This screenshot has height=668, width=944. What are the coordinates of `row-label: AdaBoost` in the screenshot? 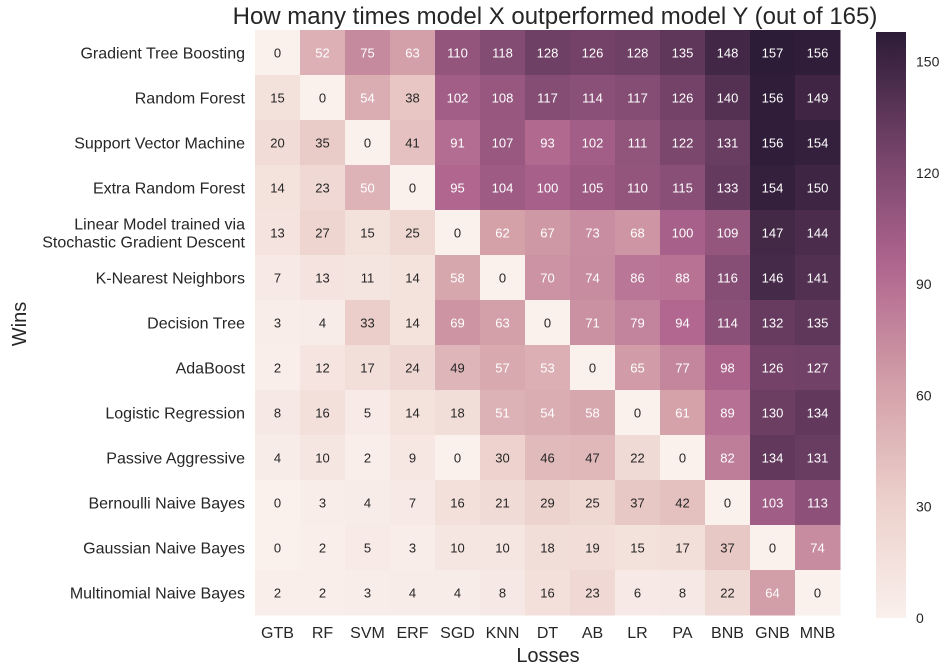 It's located at (211, 369).